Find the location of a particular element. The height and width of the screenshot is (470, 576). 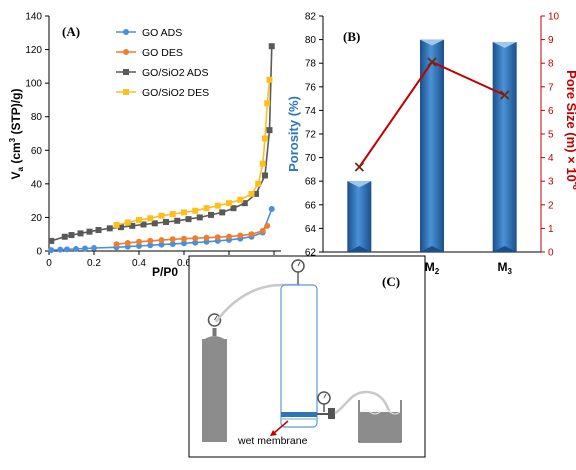

right-tick-label: 4 is located at coordinates (551, 158).